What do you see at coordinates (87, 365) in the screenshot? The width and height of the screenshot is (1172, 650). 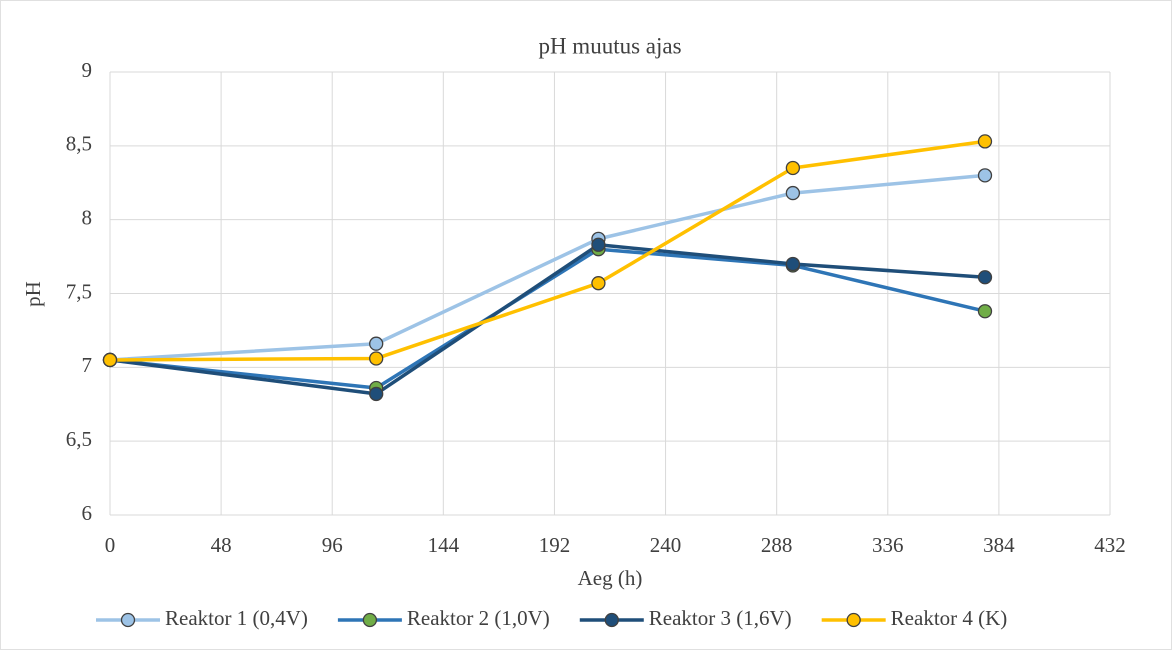 I see `y-tick-label: 7` at bounding box center [87, 365].